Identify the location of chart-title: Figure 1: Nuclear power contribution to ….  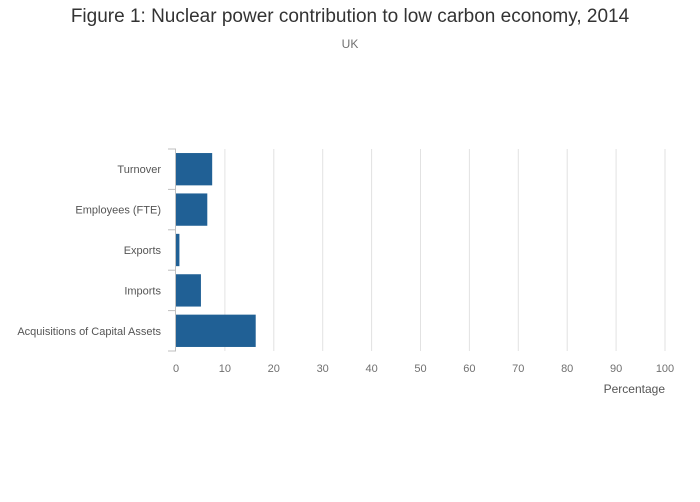
(350, 16).